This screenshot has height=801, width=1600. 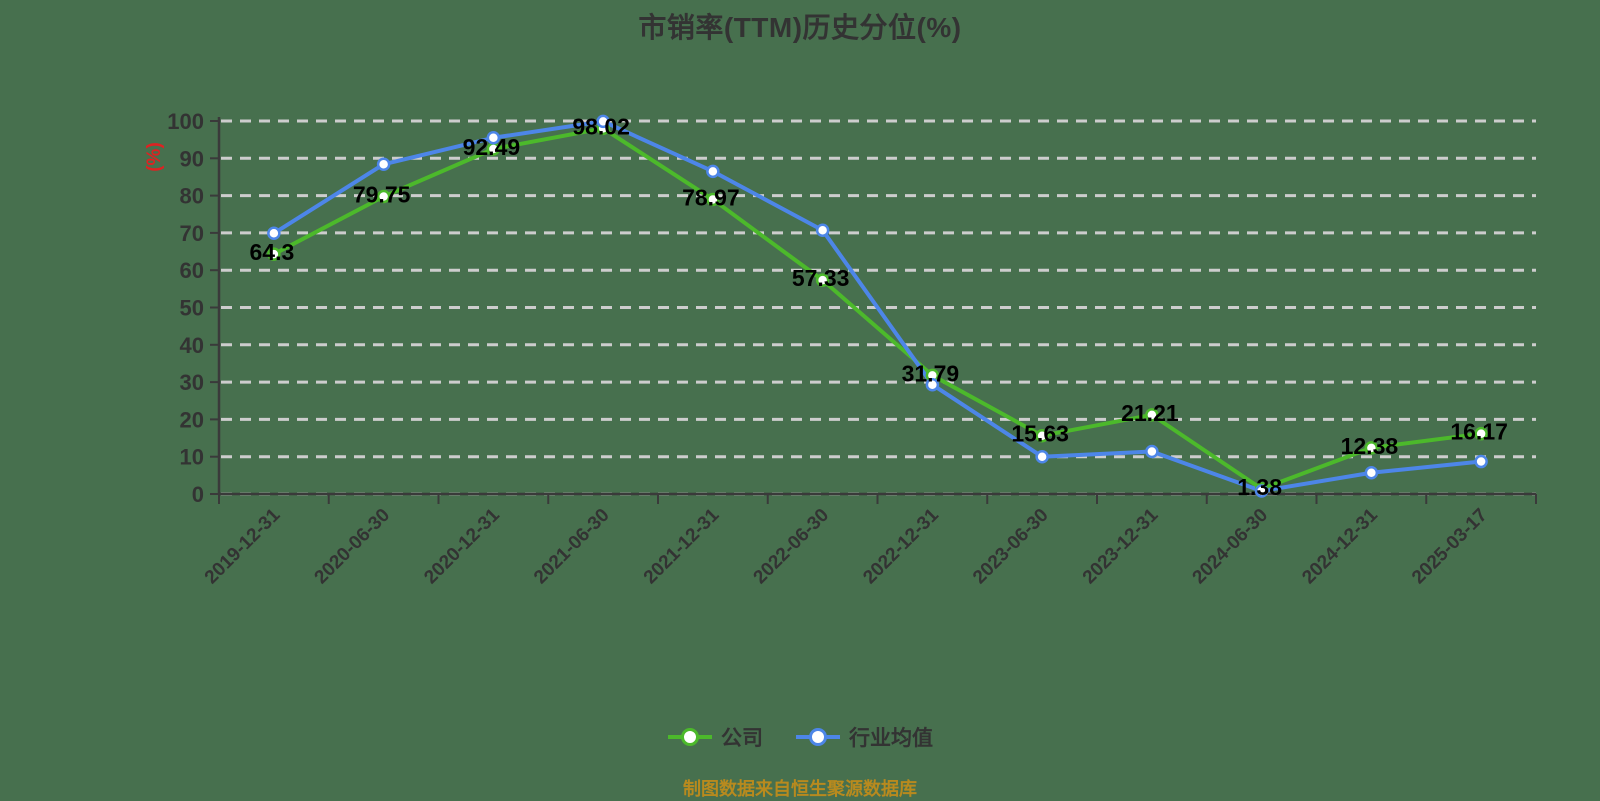 I want to click on point-label: 78.97, so click(x=711, y=197).